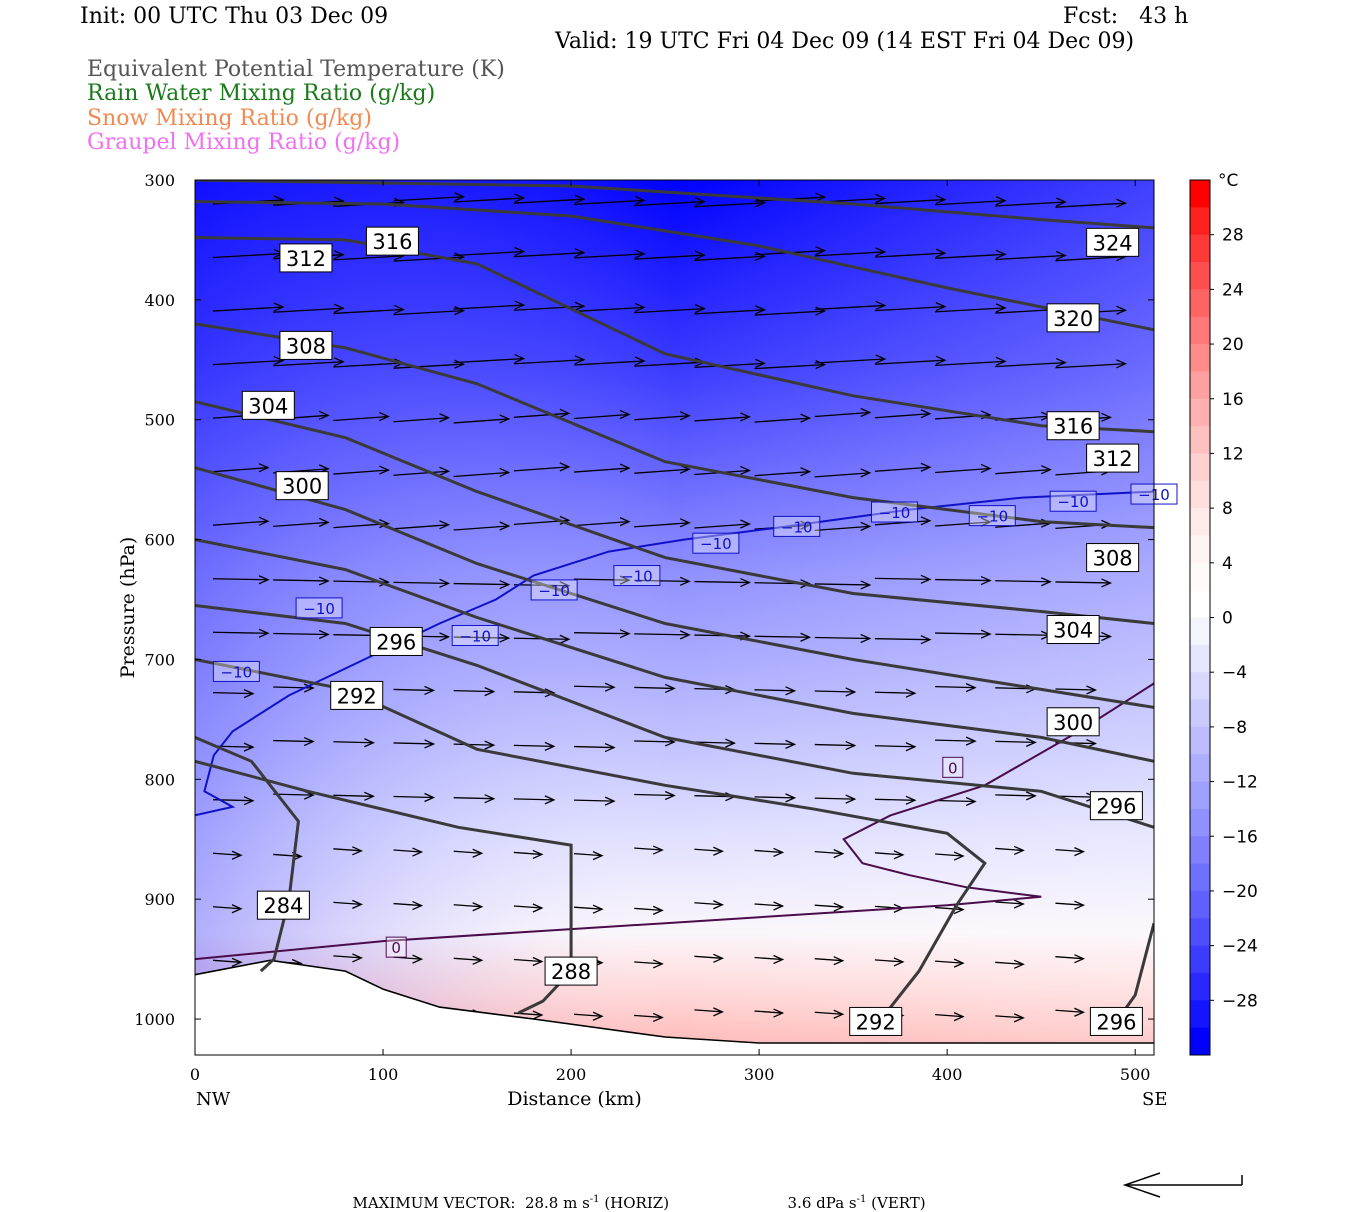 The height and width of the screenshot is (1212, 1350). Describe the element at coordinates (1228, 181) in the screenshot. I see `colorbar-unit: °C` at that location.